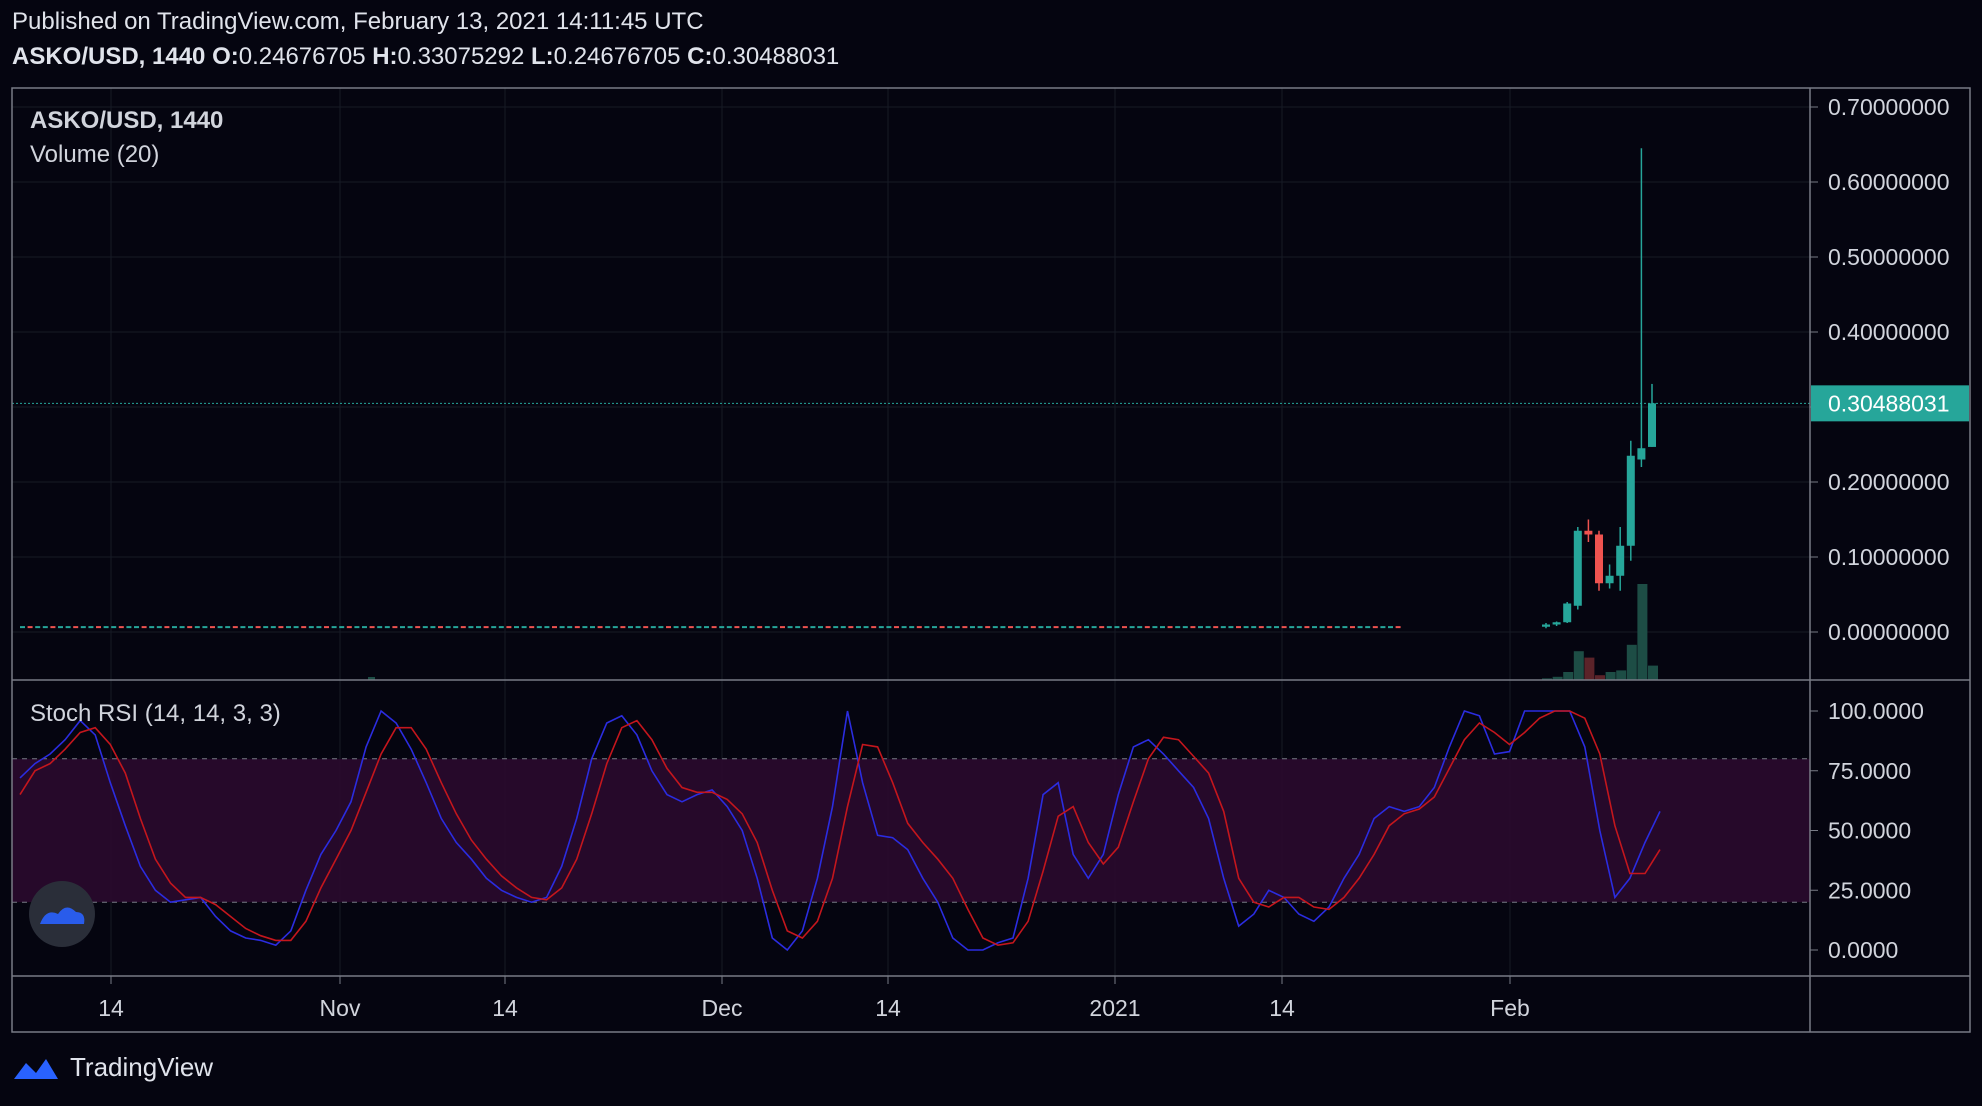 This screenshot has height=1106, width=1982. What do you see at coordinates (36, 1068) in the screenshot?
I see `tradingview-logo-icon` at bounding box center [36, 1068].